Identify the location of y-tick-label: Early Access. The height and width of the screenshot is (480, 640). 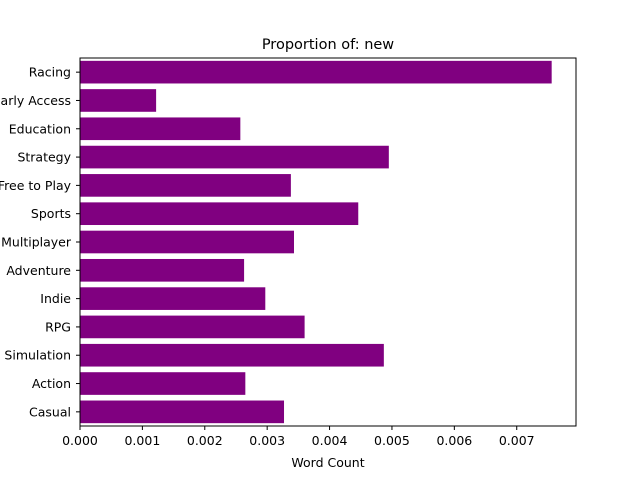
(35, 100).